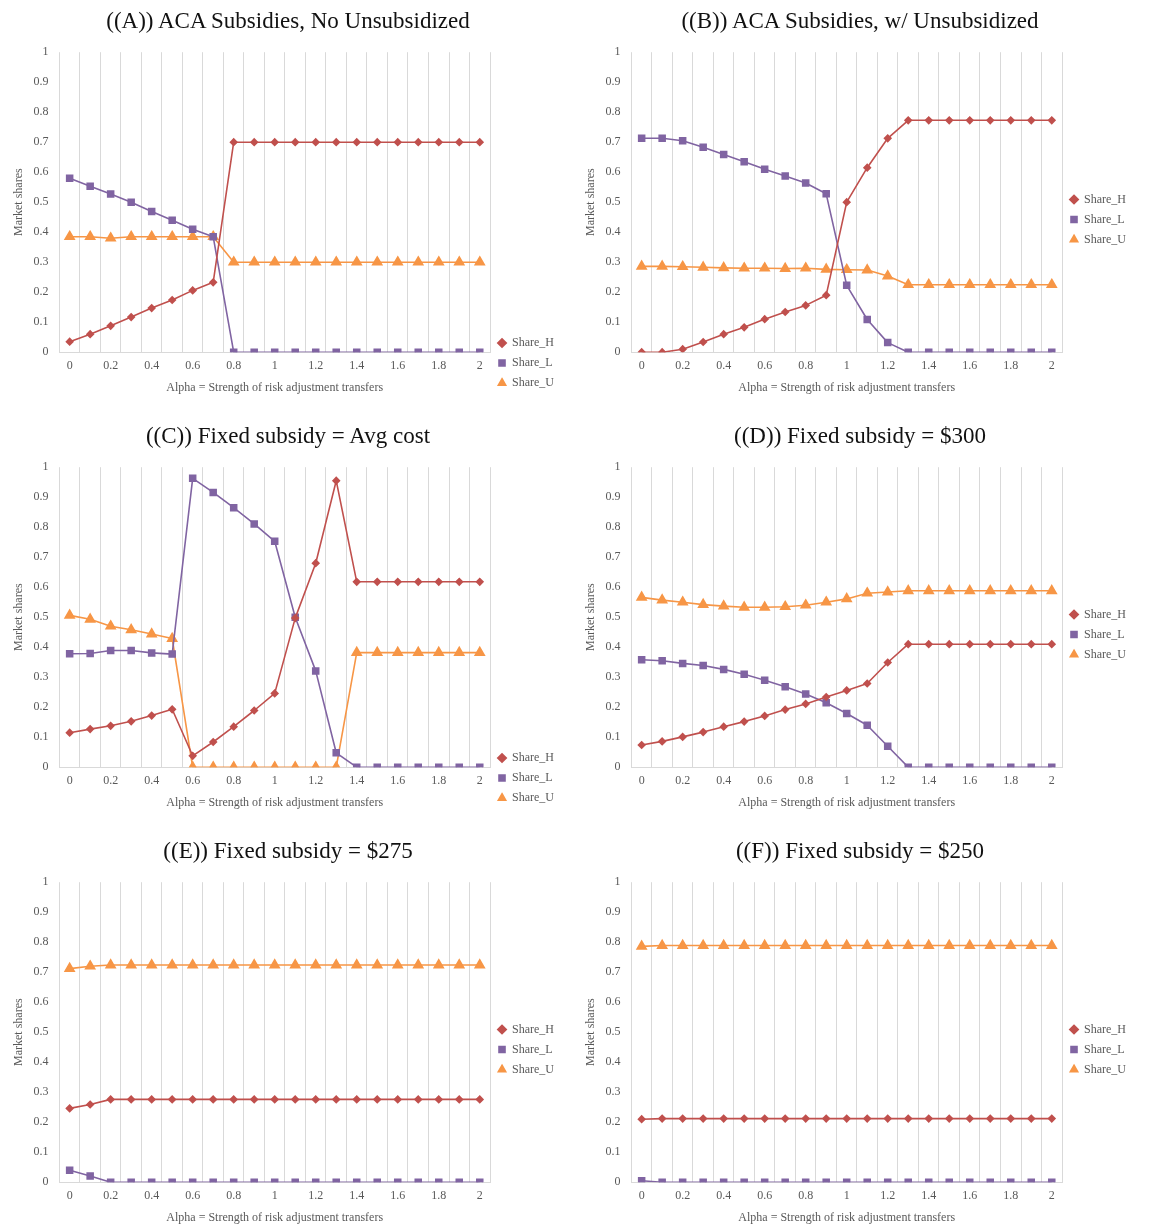 The height and width of the screenshot is (1232, 1149). Describe the element at coordinates (860, 21) in the screenshot. I see `chart-title: ((B)) ACA Subsidies, w/ Unsubsidized` at that location.